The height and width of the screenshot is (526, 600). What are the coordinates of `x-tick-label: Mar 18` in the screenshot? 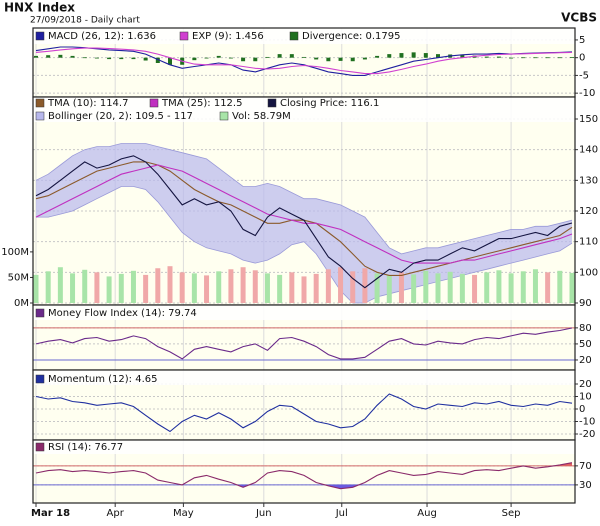 It's located at (50, 513).